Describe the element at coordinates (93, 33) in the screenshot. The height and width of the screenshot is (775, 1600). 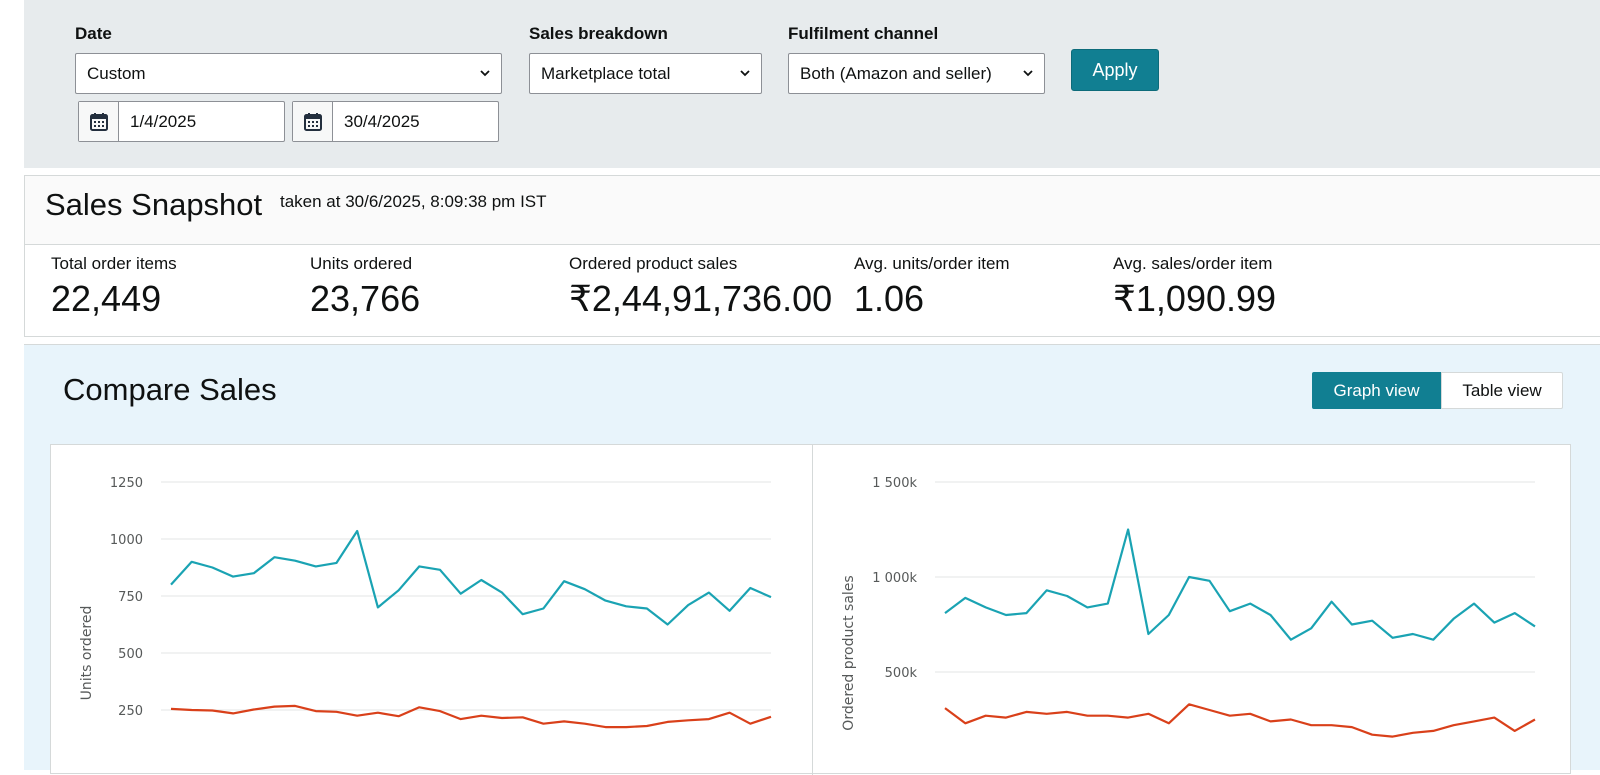
I see `date-label: Date` at that location.